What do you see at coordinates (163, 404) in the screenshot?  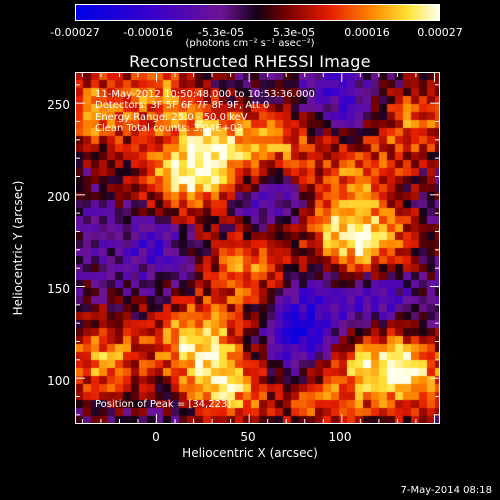 I see `peak-position-text: Position of Peak = [34,223]` at bounding box center [163, 404].